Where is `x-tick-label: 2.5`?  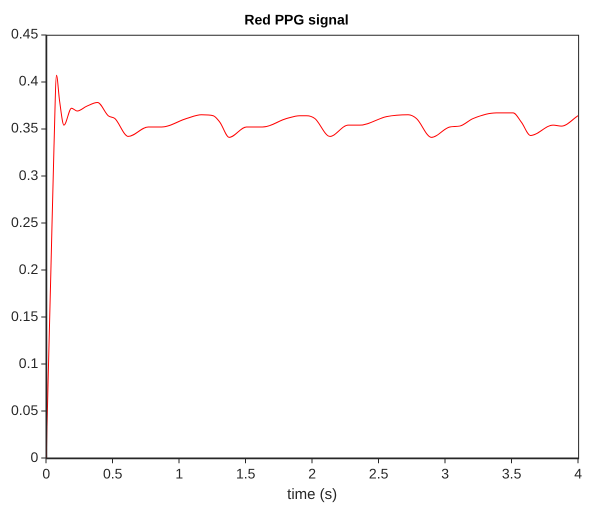
x-tick-label: 2.5 is located at coordinates (378, 473).